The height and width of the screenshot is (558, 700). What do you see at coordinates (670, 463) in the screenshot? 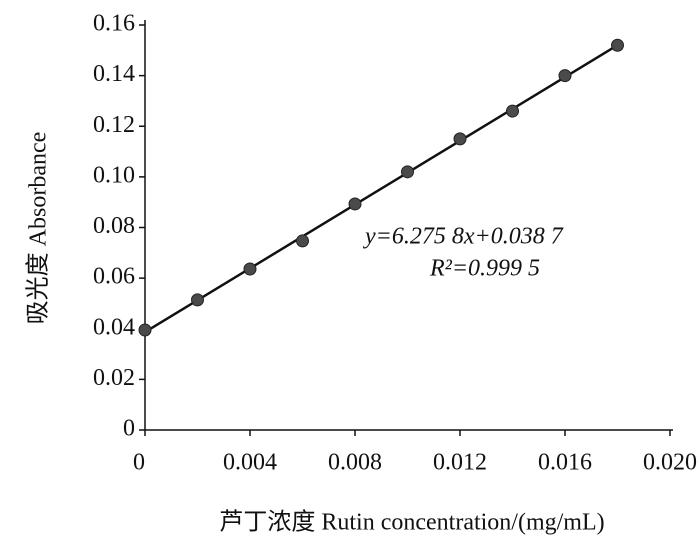
I see `x-tick-label: 0.020` at bounding box center [670, 463].